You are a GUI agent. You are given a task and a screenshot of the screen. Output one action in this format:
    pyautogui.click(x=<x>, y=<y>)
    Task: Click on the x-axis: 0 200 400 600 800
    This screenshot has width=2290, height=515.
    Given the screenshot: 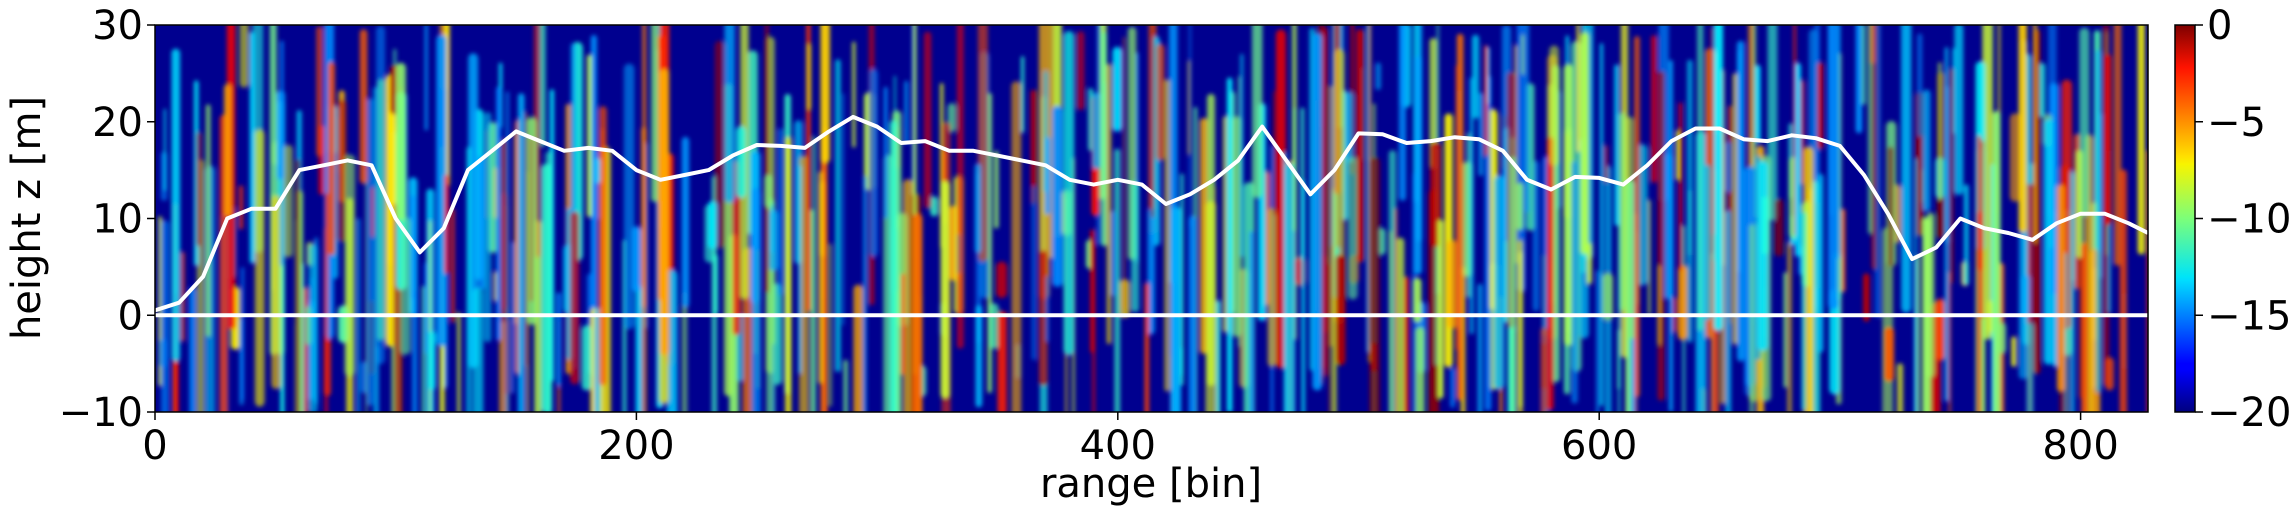 What is the action you would take?
    pyautogui.click(x=1130, y=440)
    